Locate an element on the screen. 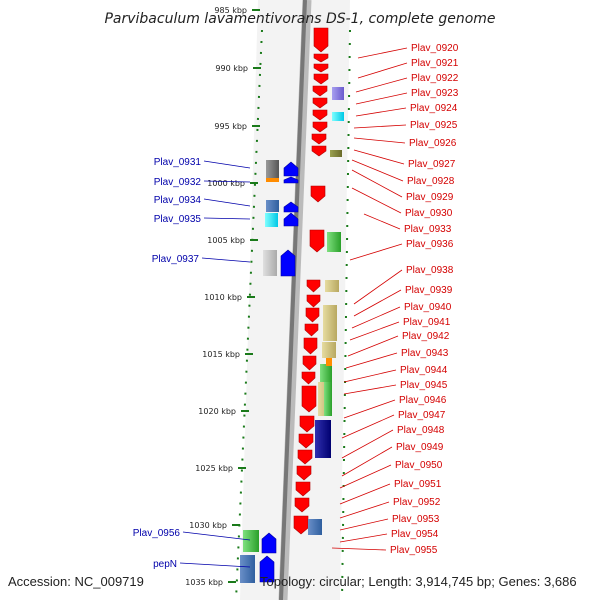 This screenshot has width=600, height=600. gene-label-plav_0936: Plav_0936 is located at coordinates (430, 244).